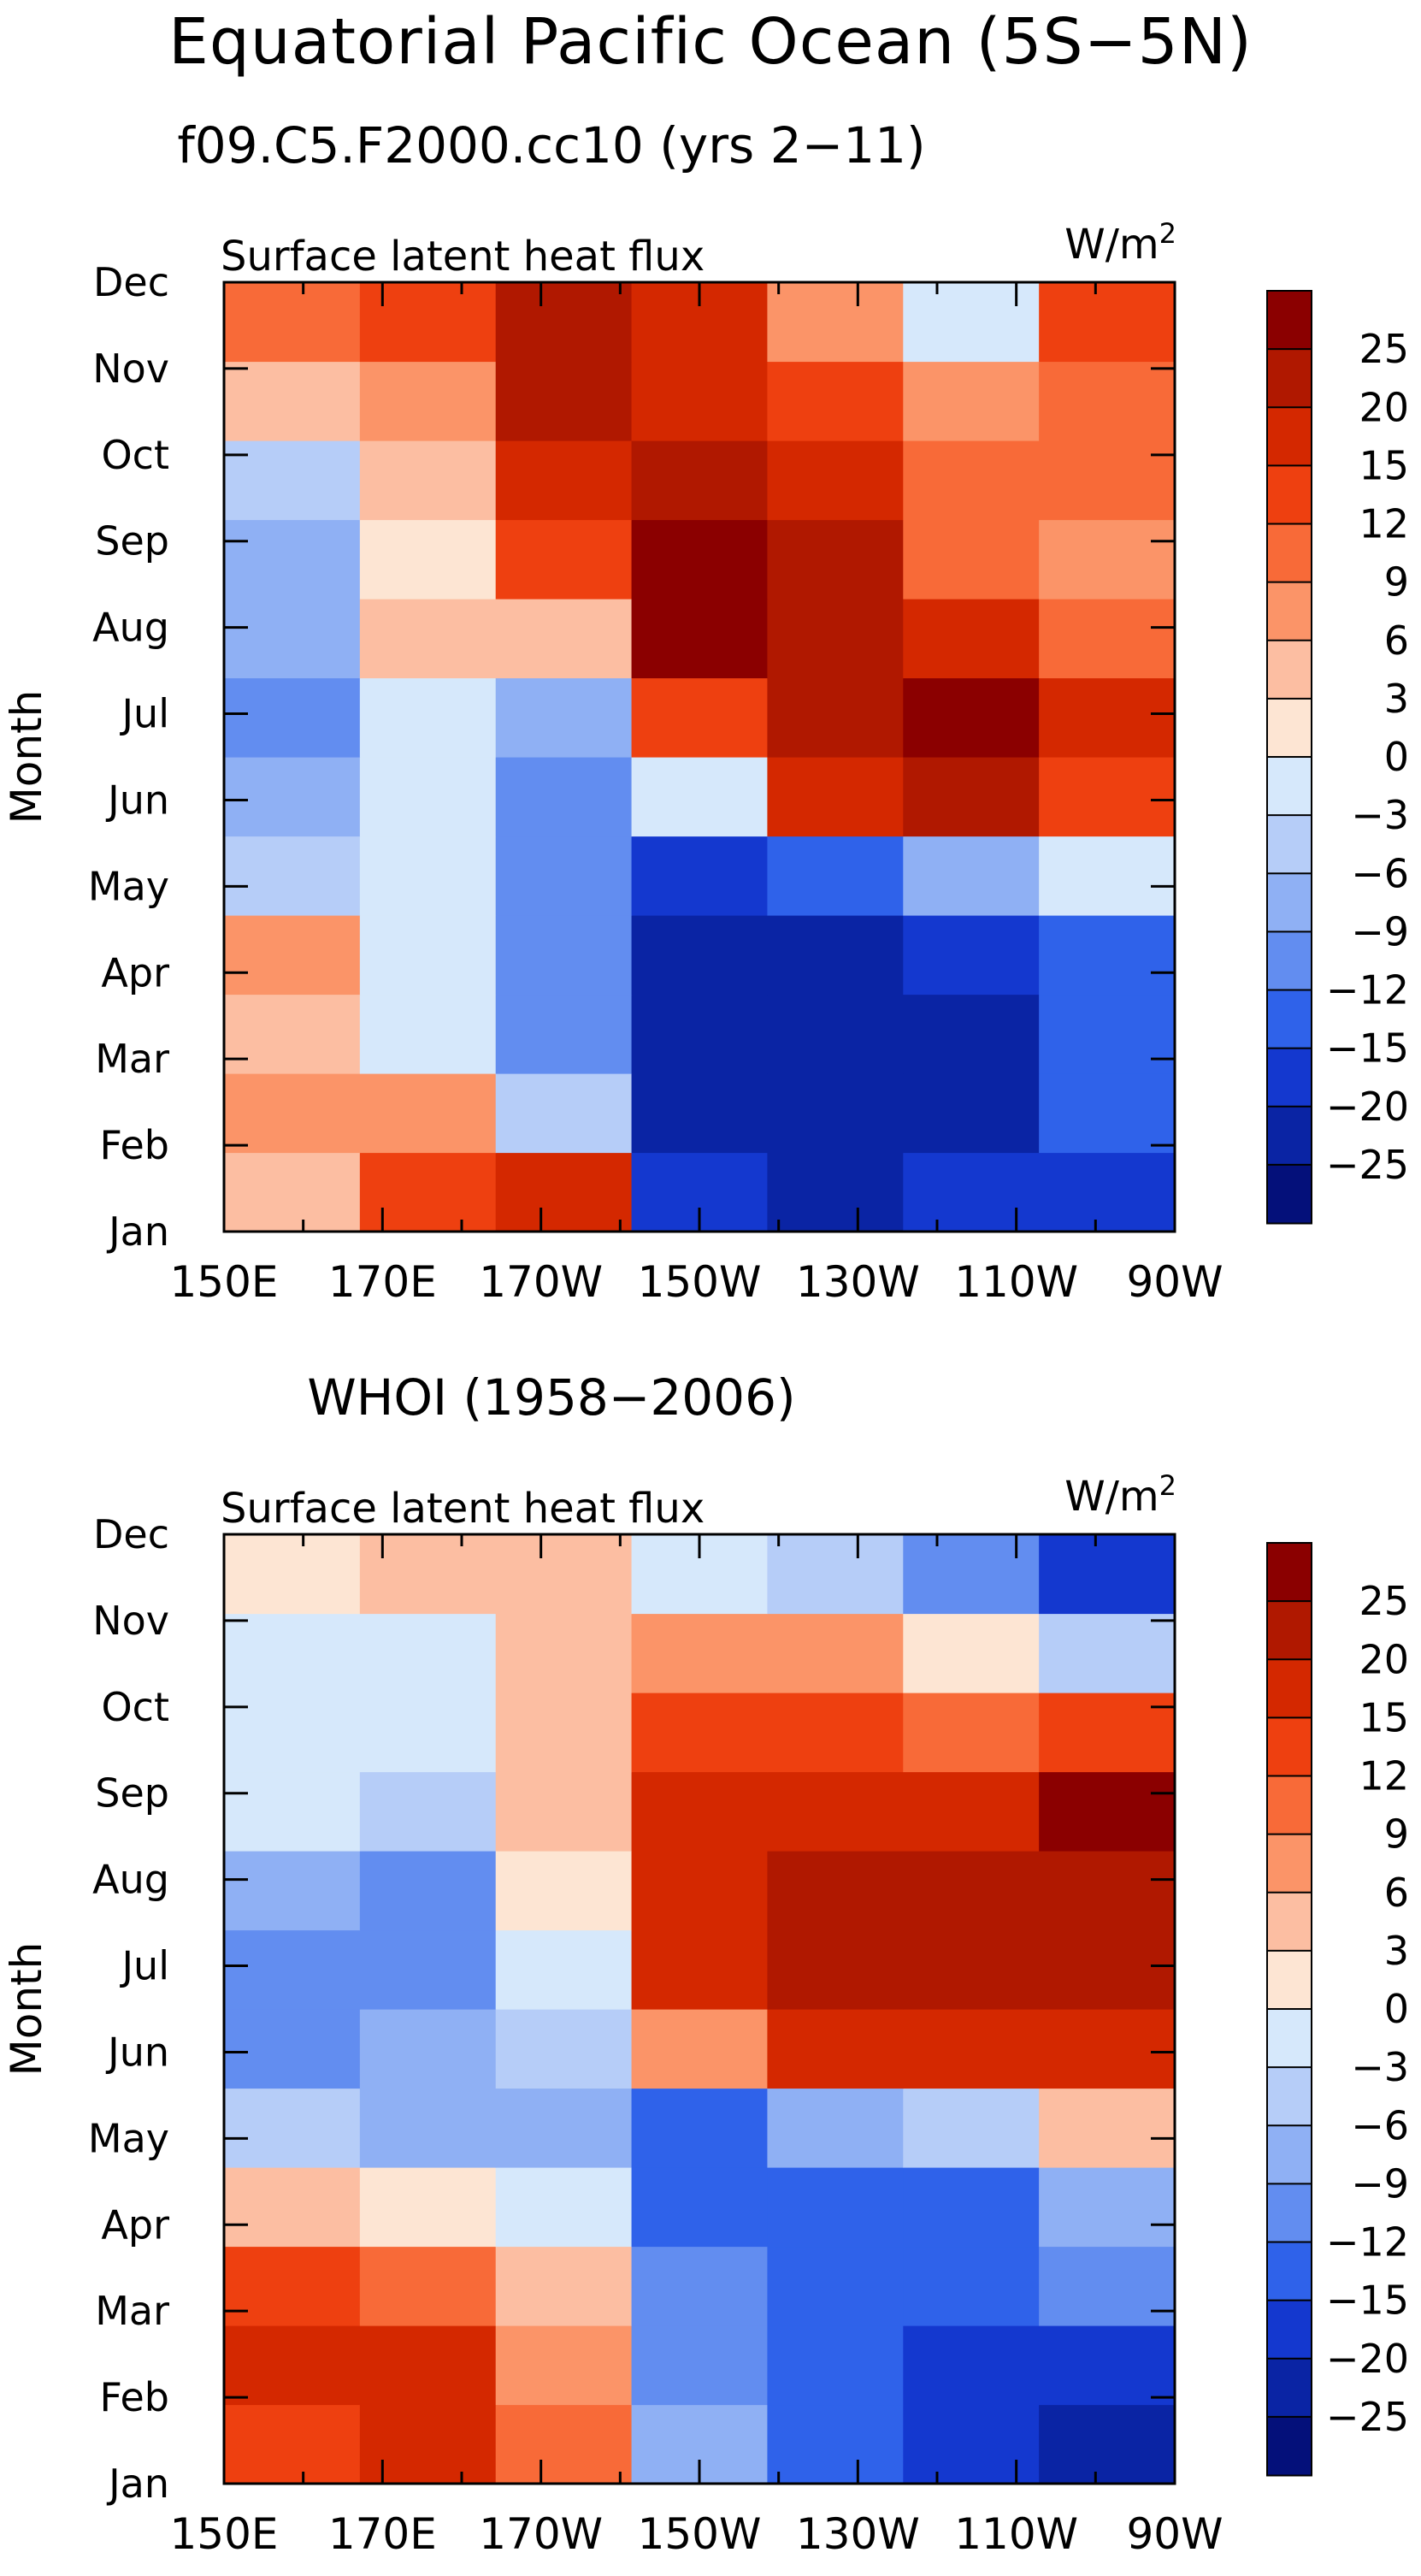 The image size is (1421, 2576). Describe the element at coordinates (1384, 465) in the screenshot. I see `colorbar-label: 15` at that location.